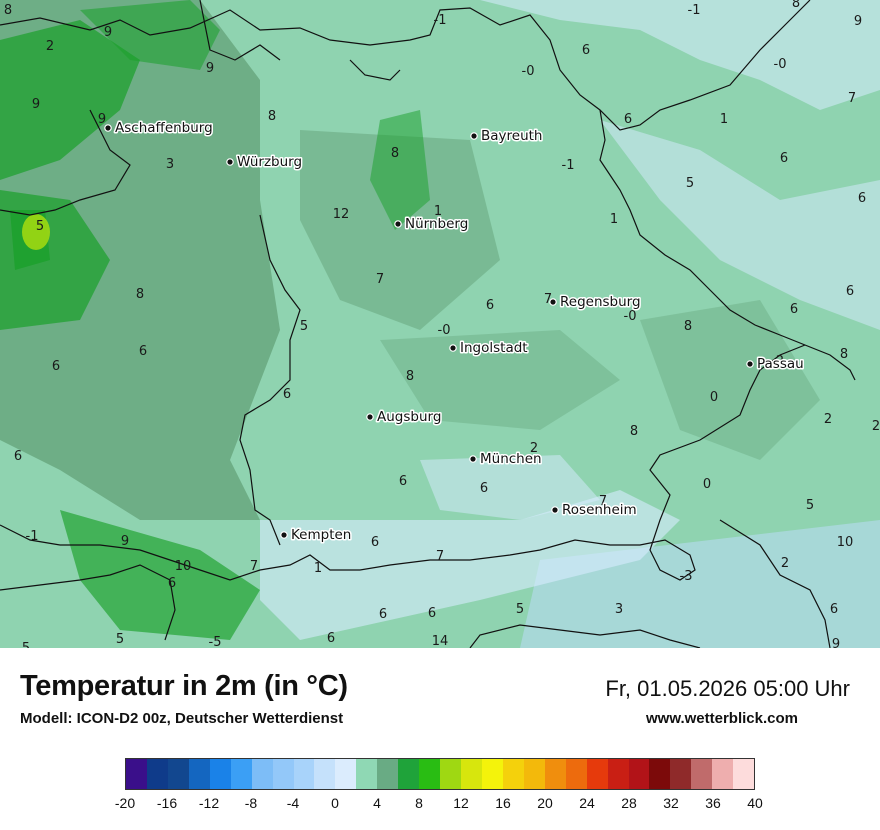  What do you see at coordinates (713, 803) in the screenshot?
I see `legend-tick-label: 36` at bounding box center [713, 803].